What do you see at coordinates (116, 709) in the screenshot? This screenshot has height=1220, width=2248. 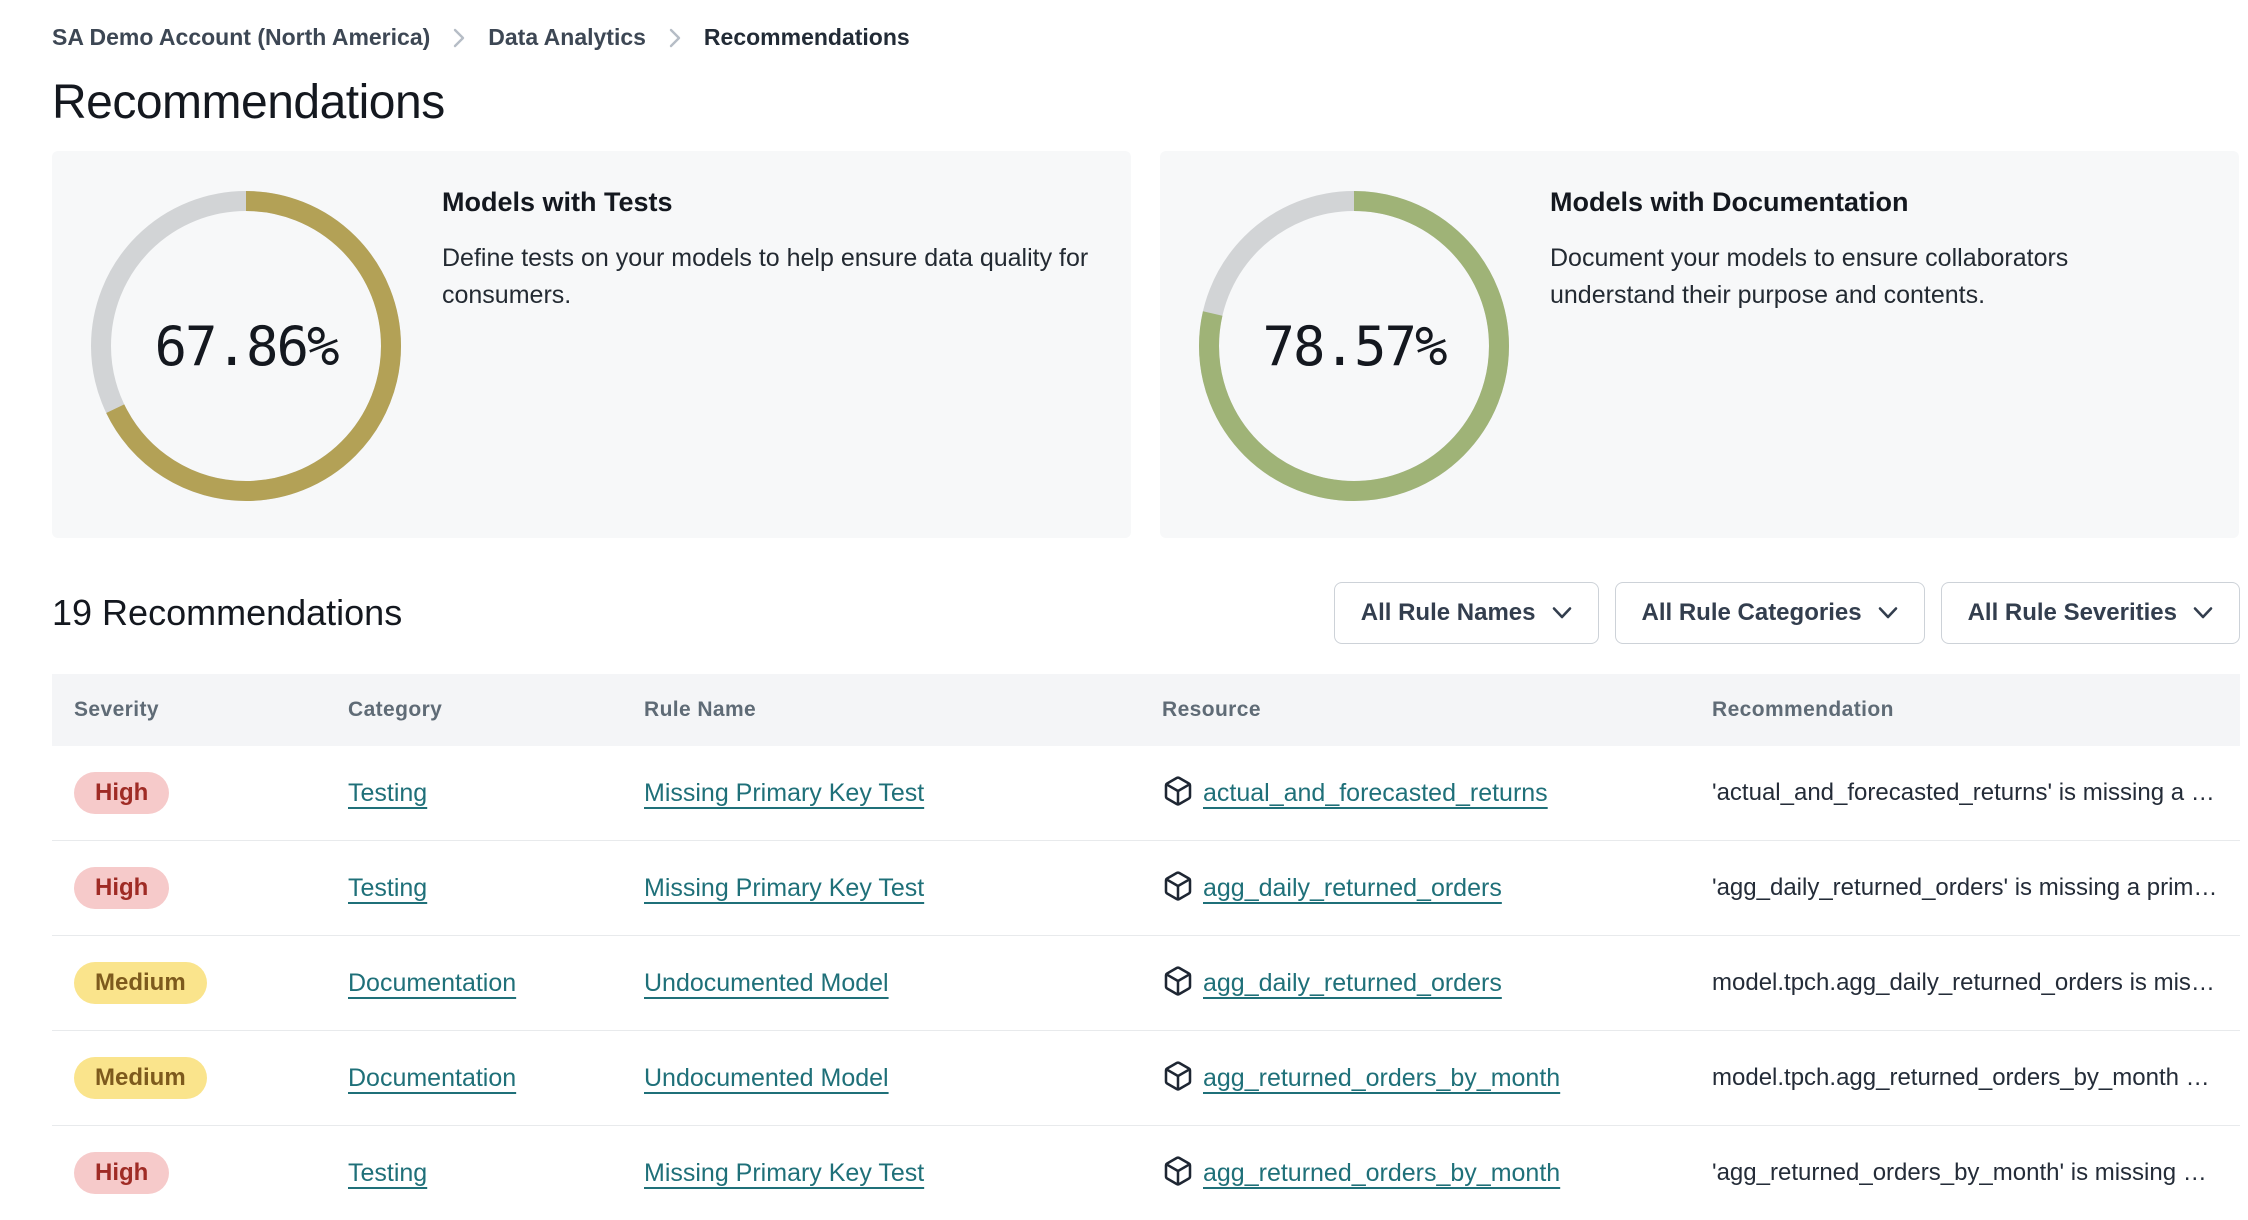 I see `column-header-severity: Severity` at bounding box center [116, 709].